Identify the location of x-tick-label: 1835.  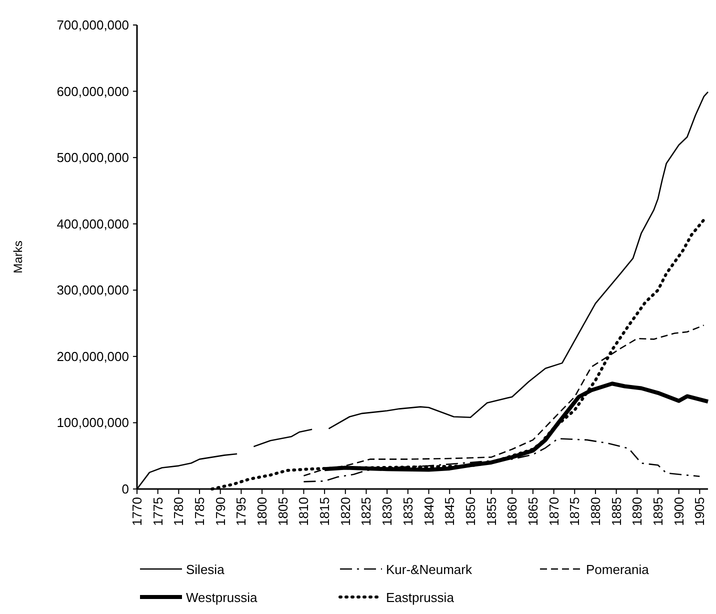
(408, 511).